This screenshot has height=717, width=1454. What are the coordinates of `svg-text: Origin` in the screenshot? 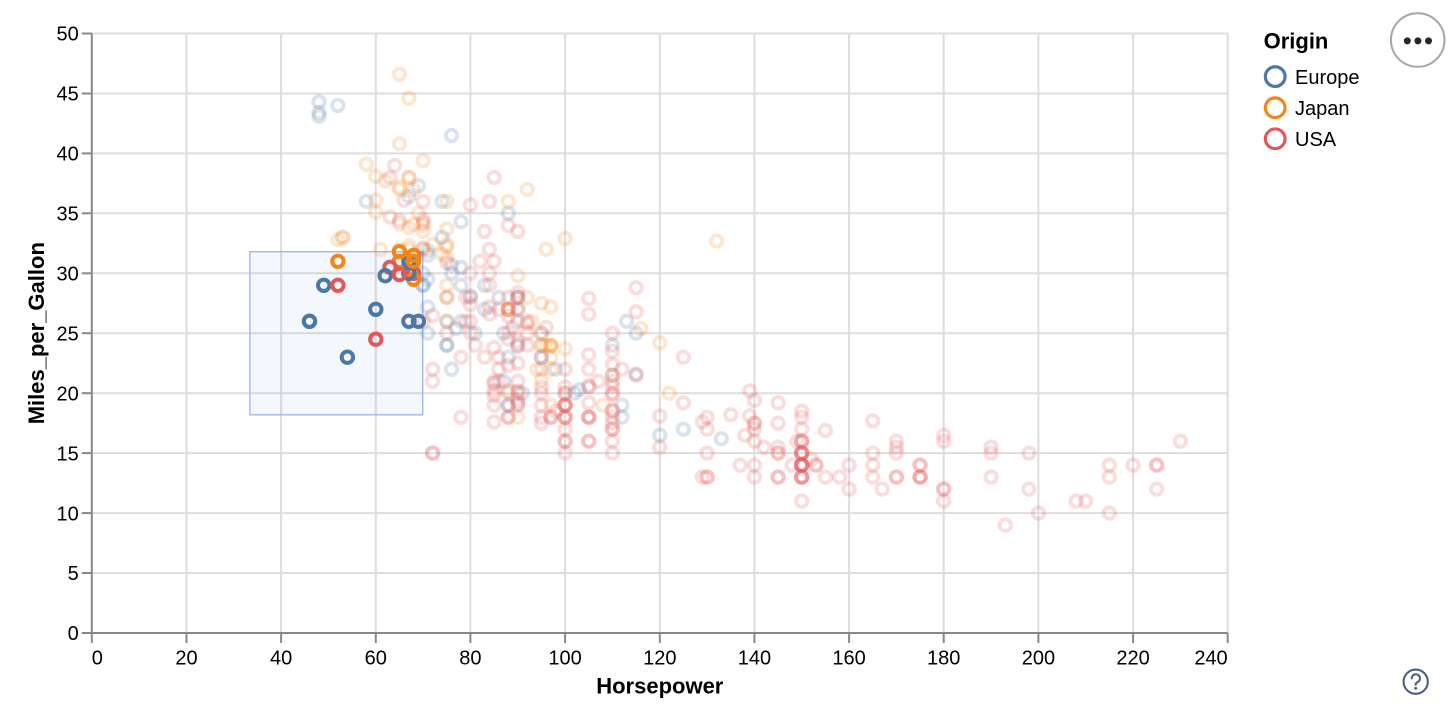 It's located at (1296, 40).